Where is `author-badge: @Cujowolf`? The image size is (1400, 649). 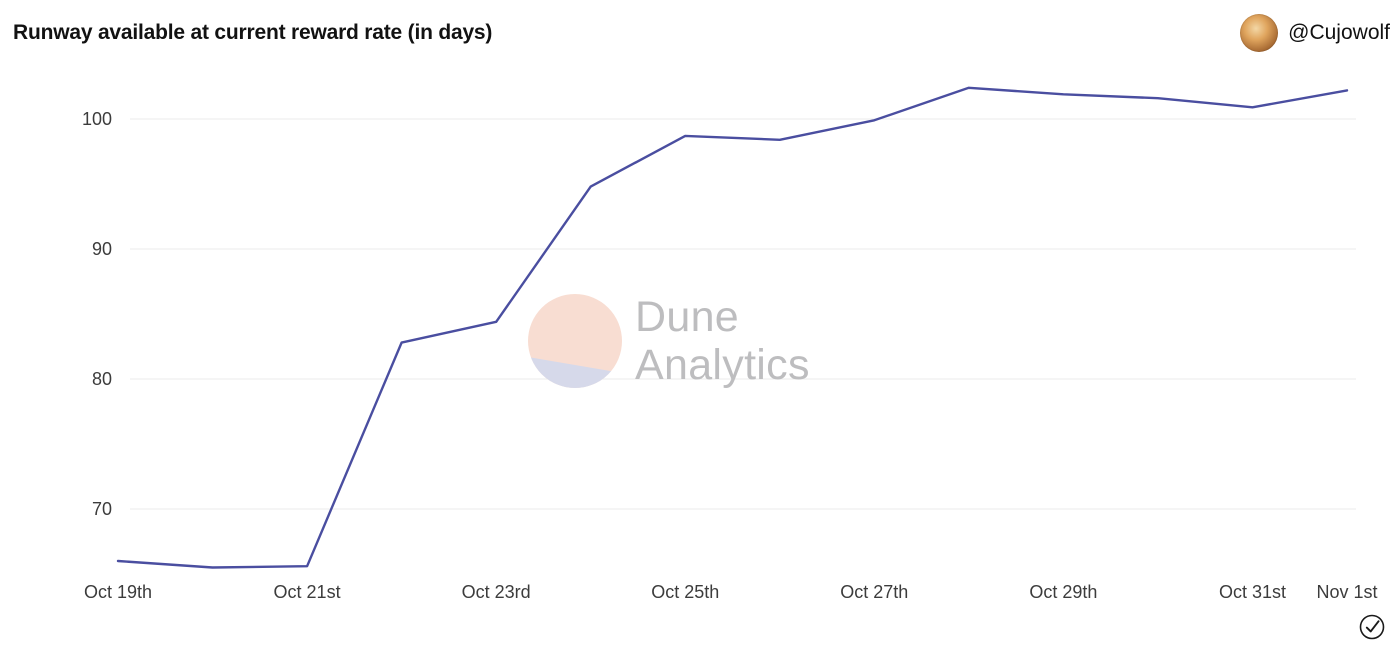
author-badge: @Cujowolf is located at coordinates (1315, 33).